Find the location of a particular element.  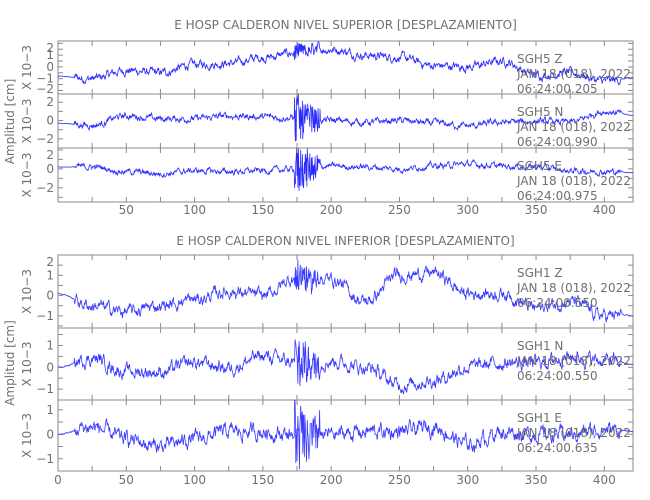

trace-name-label: SGH5 Z is located at coordinates (540, 59).